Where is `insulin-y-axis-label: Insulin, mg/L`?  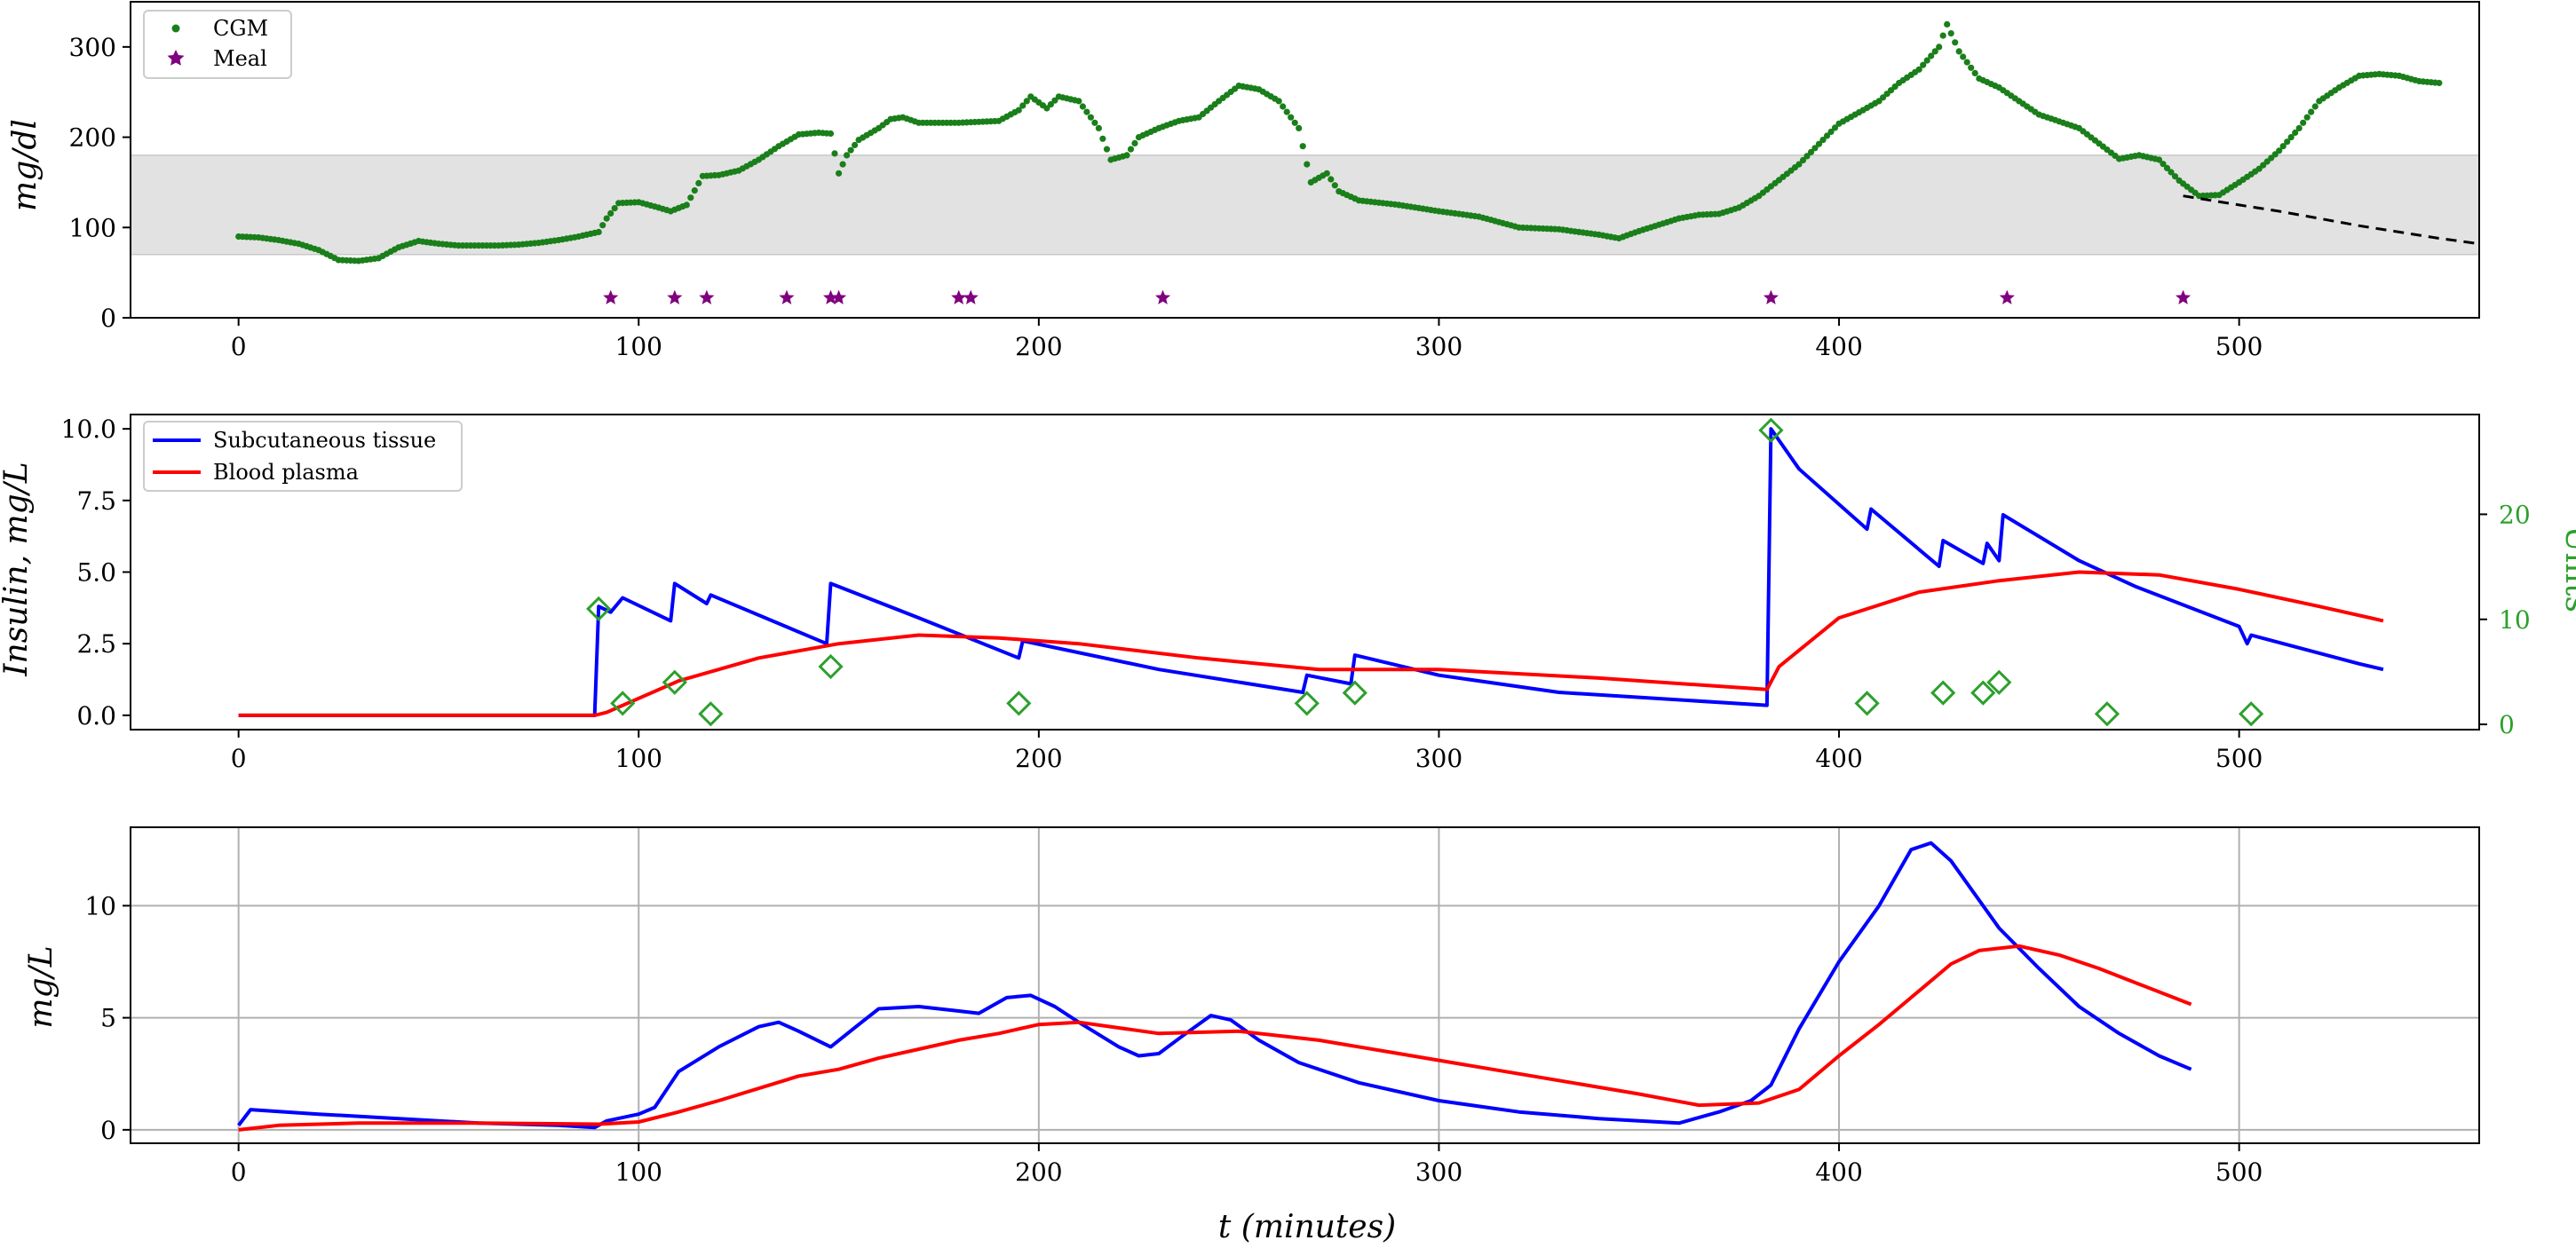 insulin-y-axis-label: Insulin, mg/L is located at coordinates (17, 569).